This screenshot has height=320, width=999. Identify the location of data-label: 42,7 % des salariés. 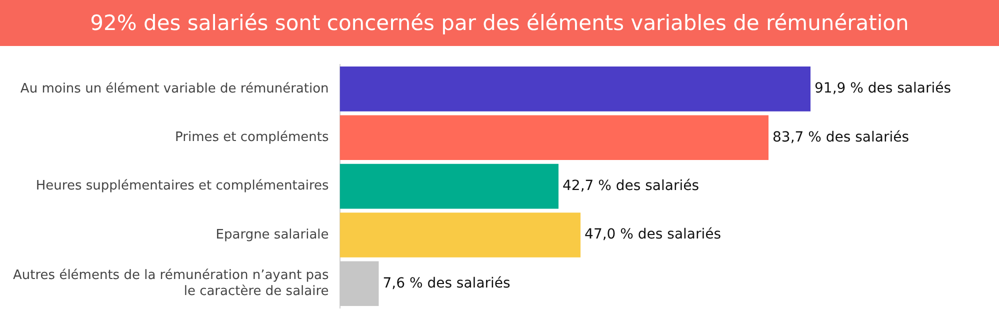
(631, 186).